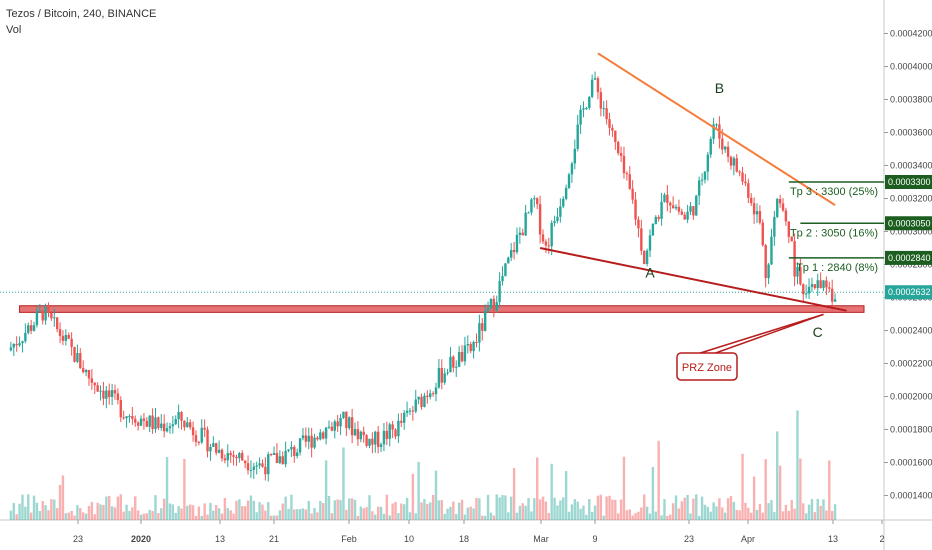  Describe the element at coordinates (719, 88) in the screenshot. I see `wave-label-b: B` at that location.